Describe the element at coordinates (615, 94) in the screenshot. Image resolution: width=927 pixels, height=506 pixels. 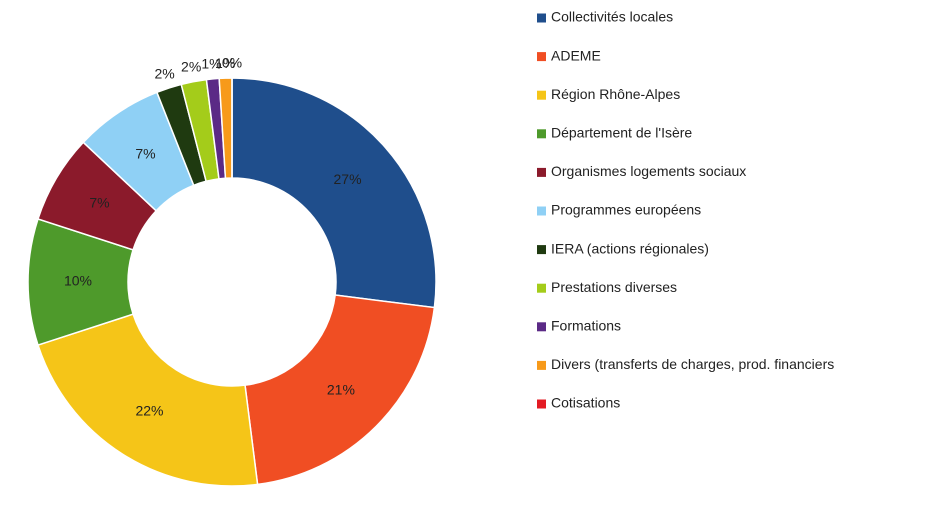
I see `legend-label: Région Rhône-Alpes` at that location.